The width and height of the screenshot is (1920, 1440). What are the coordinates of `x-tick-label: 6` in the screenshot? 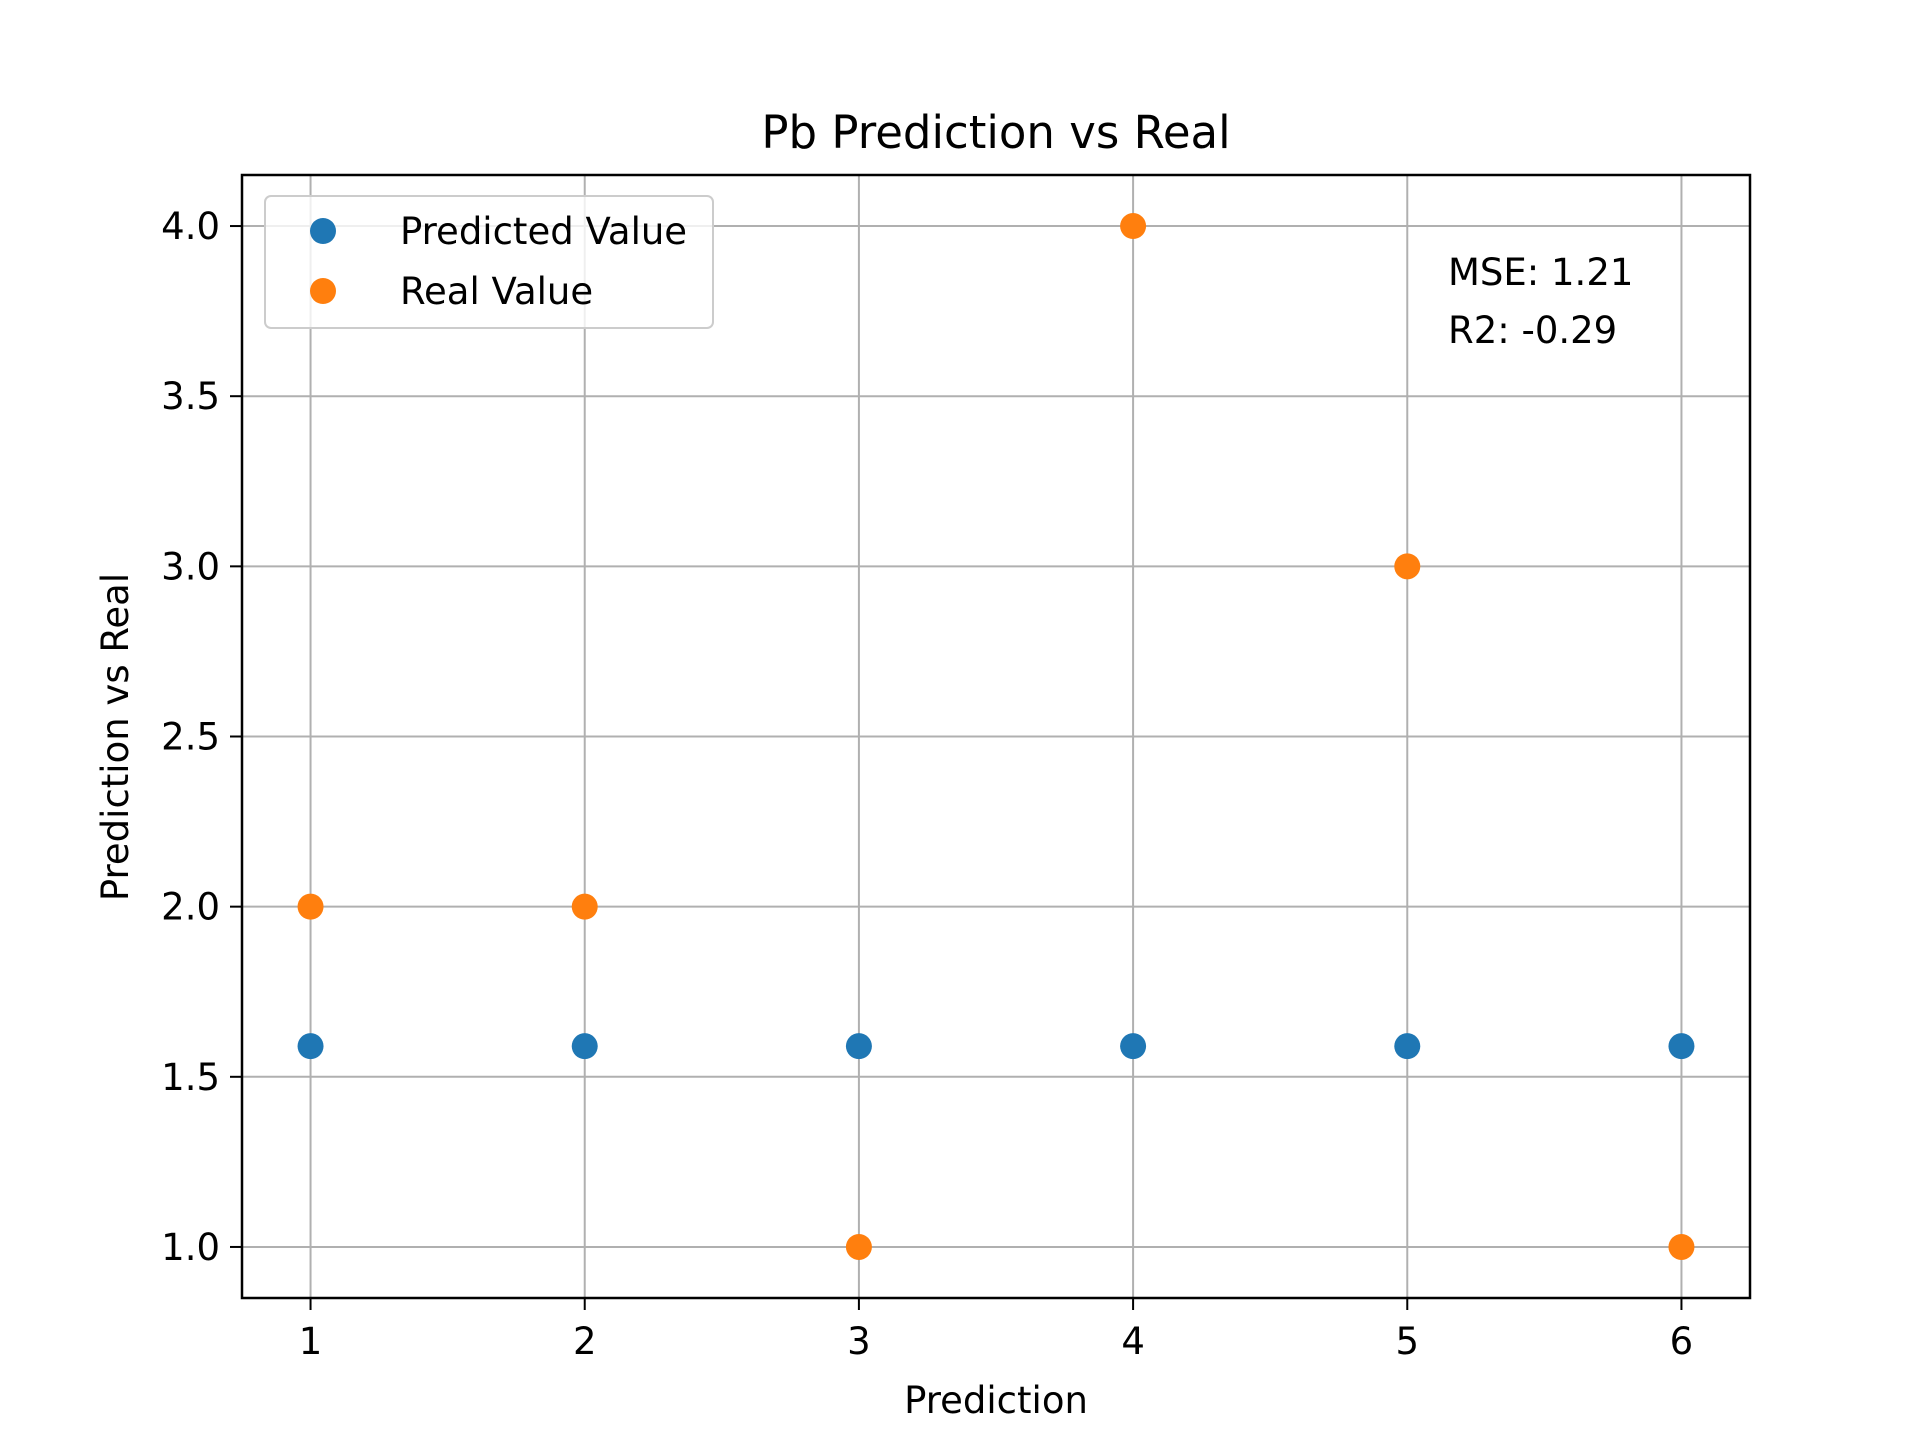 It's located at (1682, 1341).